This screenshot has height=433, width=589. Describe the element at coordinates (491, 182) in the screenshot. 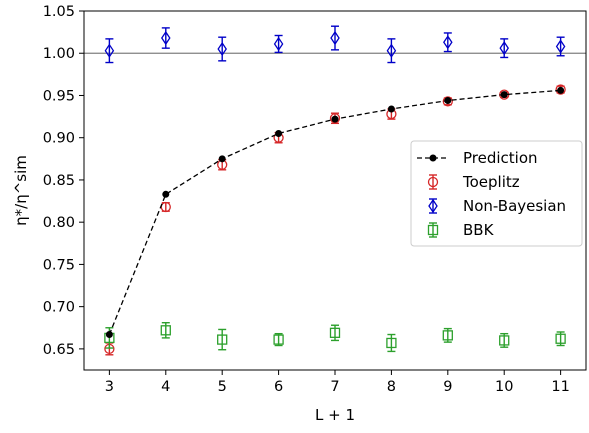

I see `legend-label-toeplitz: Toeplitz` at that location.